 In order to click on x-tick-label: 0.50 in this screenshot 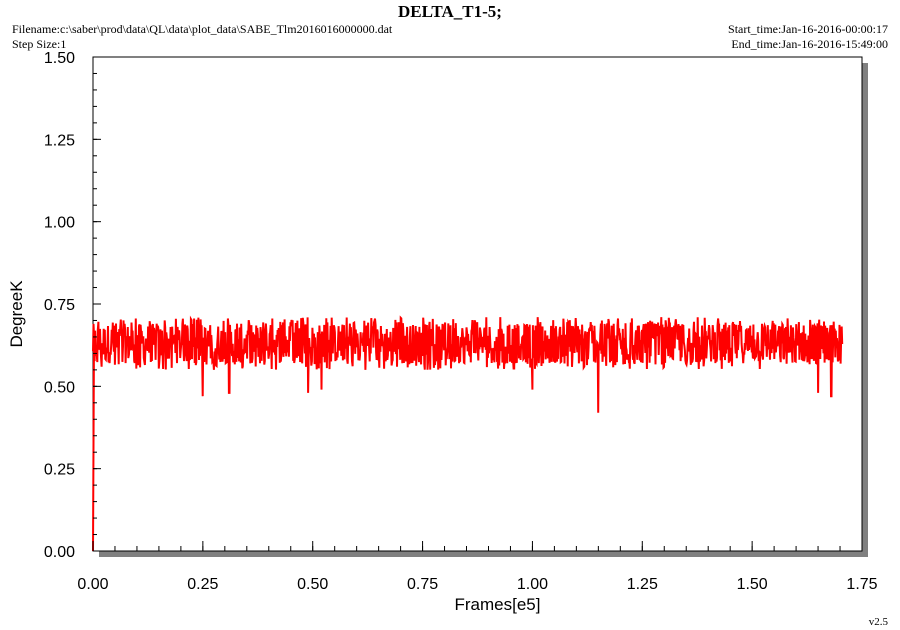, I will do `click(312, 584)`.